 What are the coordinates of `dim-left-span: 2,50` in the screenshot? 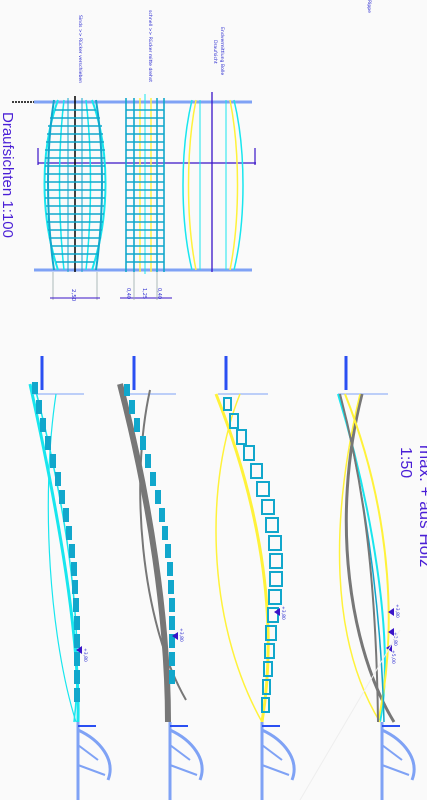 It's located at (73, 295).